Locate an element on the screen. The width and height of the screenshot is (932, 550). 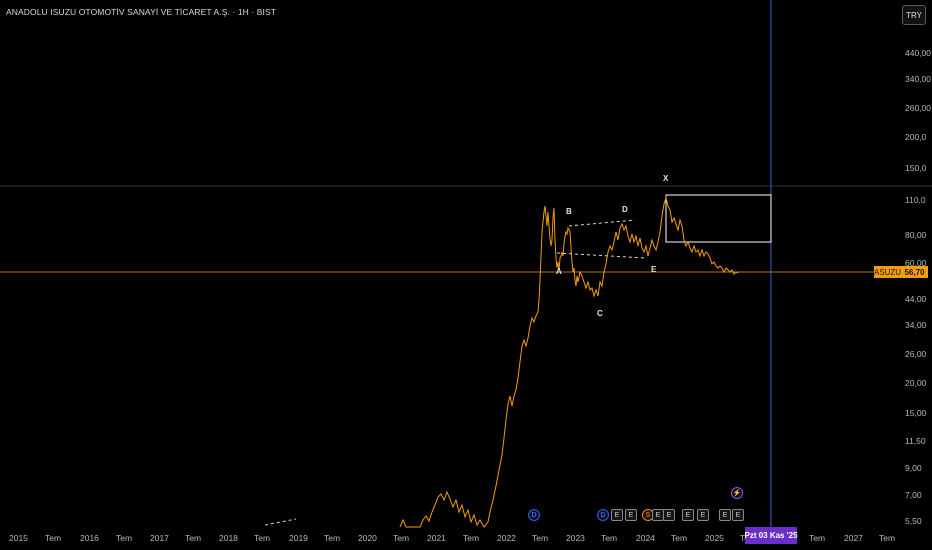
label-a: A is located at coordinates (559, 271).